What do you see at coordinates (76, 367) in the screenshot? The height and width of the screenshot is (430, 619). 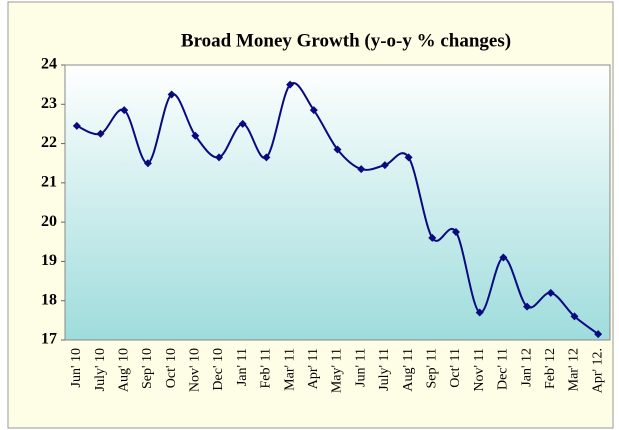 I see `x-tick-label: Jun' 10` at bounding box center [76, 367].